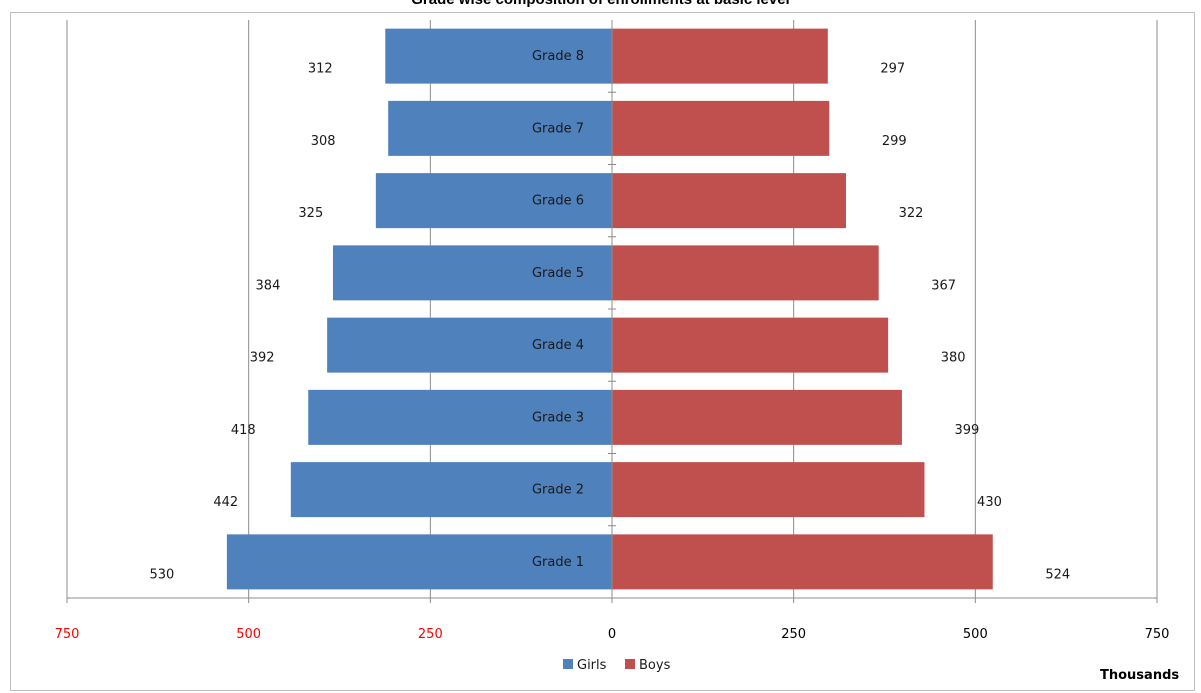  I want to click on value-label-boys: 430, so click(989, 502).